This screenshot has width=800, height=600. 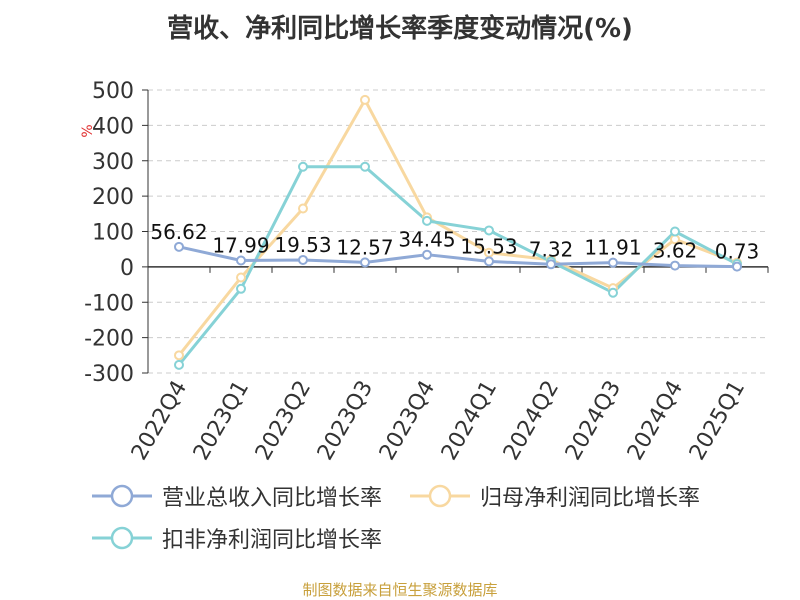 I want to click on y-tick-label: 100, so click(x=113, y=233).